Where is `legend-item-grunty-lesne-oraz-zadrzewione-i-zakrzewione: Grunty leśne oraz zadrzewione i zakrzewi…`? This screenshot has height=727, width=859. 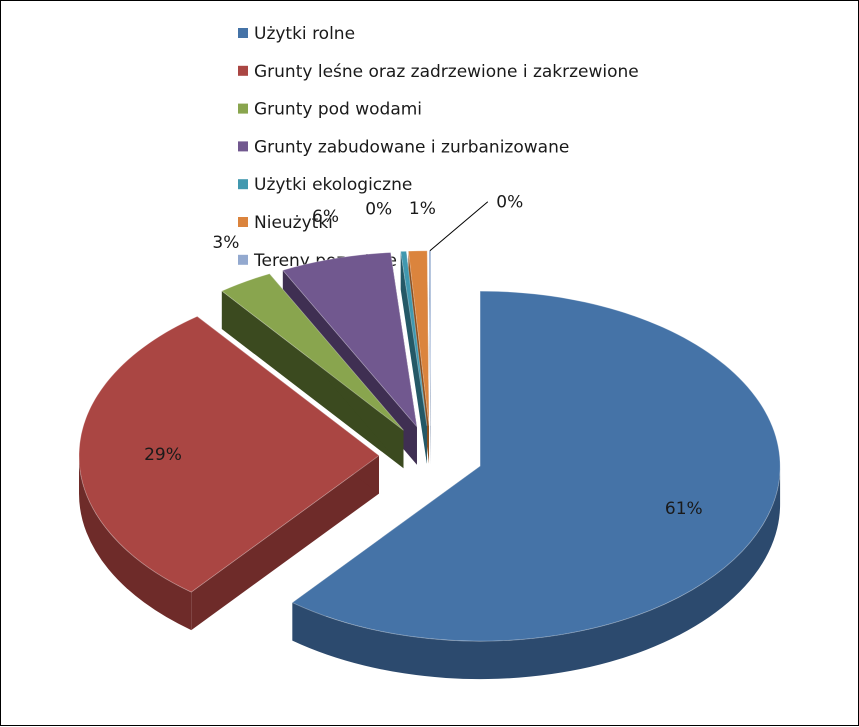
legend-item-grunty-lesne-oraz-zadrzewione-i-zakrzewione: Grunty leśne oraz zadrzewione i zakrzewi… is located at coordinates (438, 72).